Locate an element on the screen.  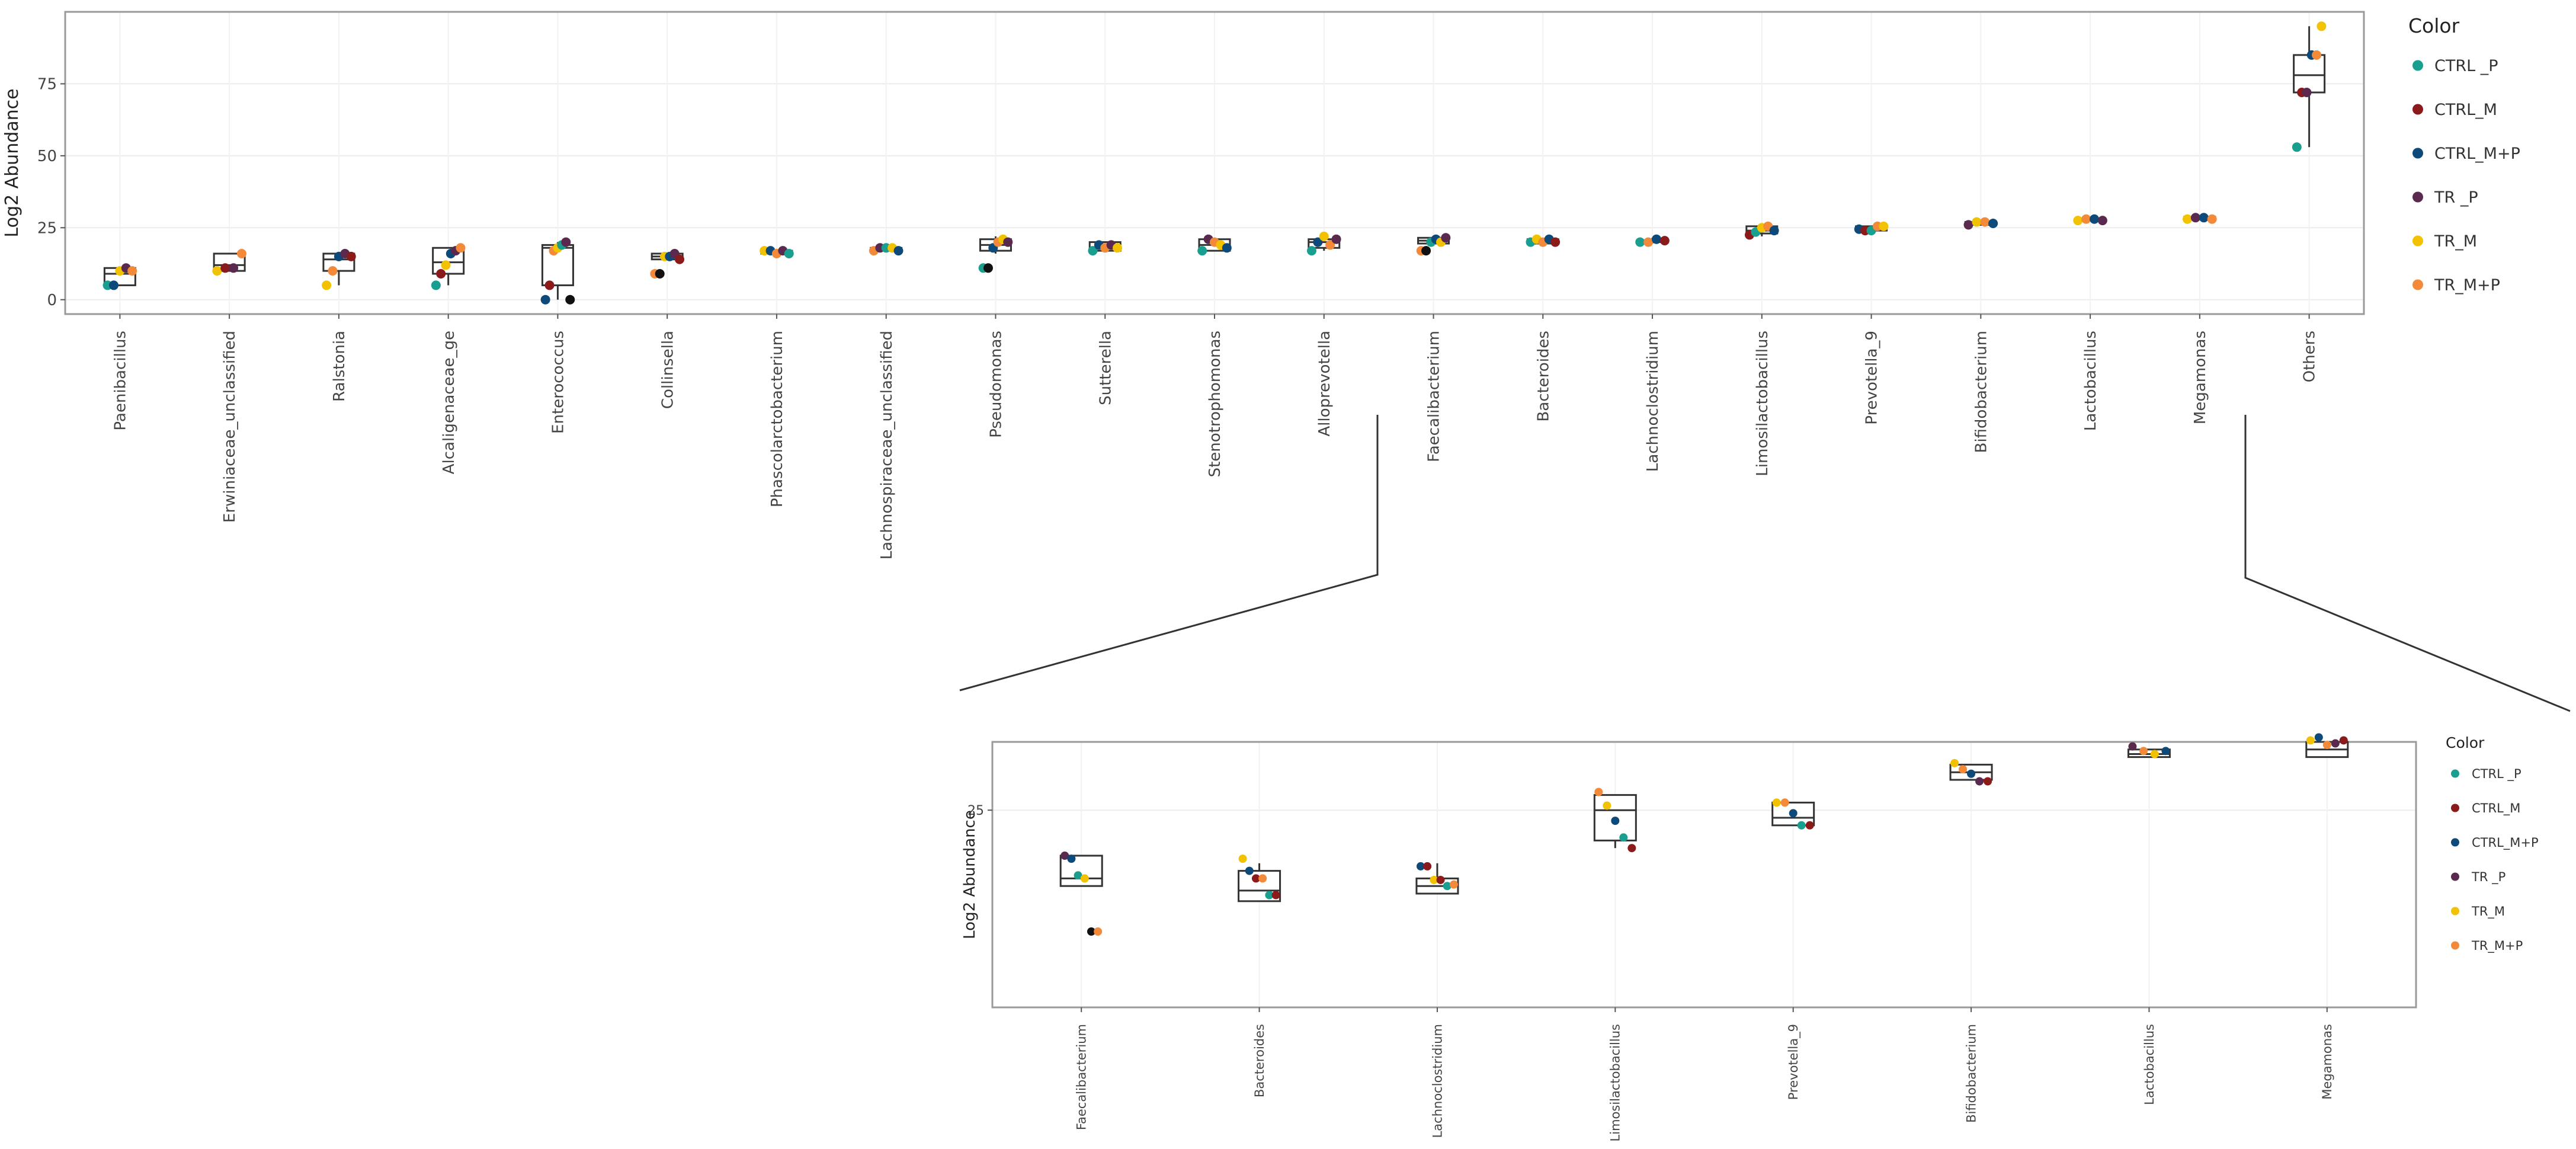
inset-legend-swatch-ctrl-m is located at coordinates (2455, 808).